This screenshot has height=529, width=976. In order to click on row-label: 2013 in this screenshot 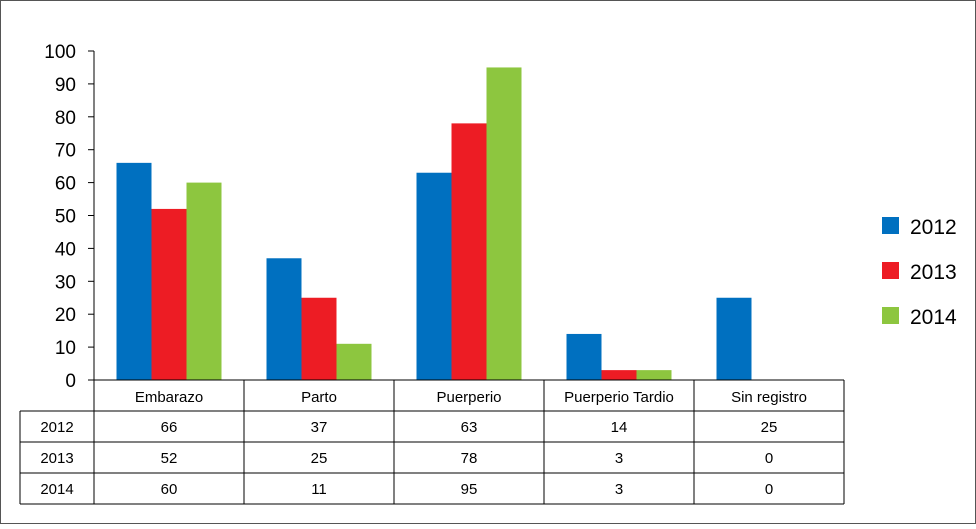, I will do `click(56, 458)`.